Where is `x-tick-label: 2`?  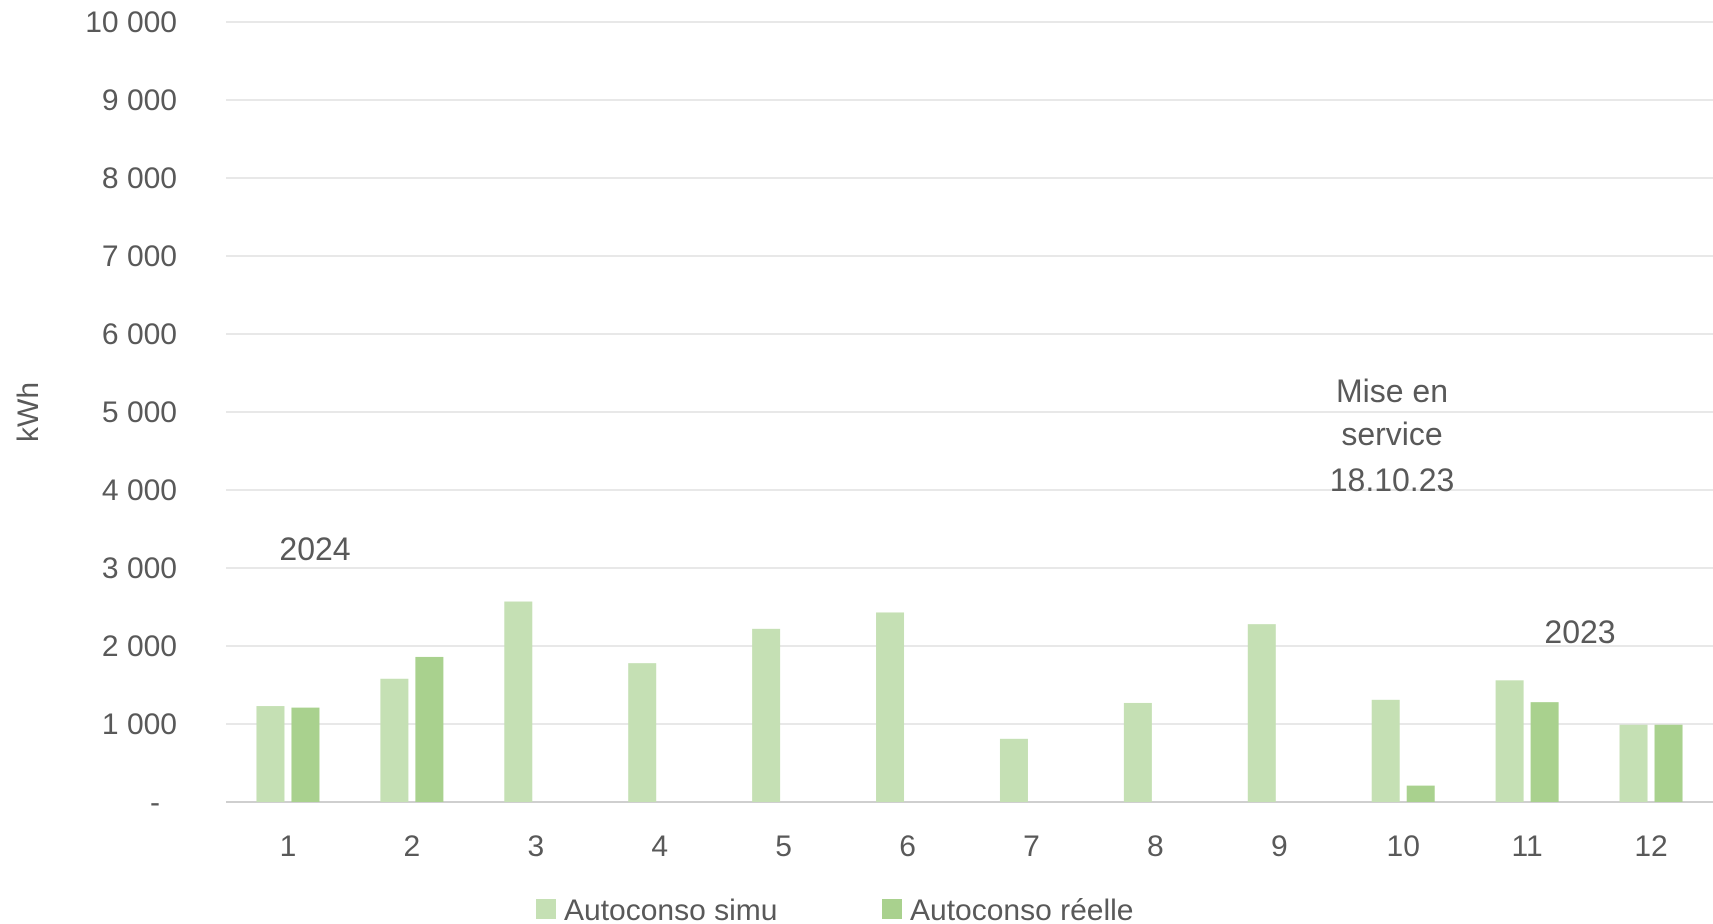 x-tick-label: 2 is located at coordinates (412, 846).